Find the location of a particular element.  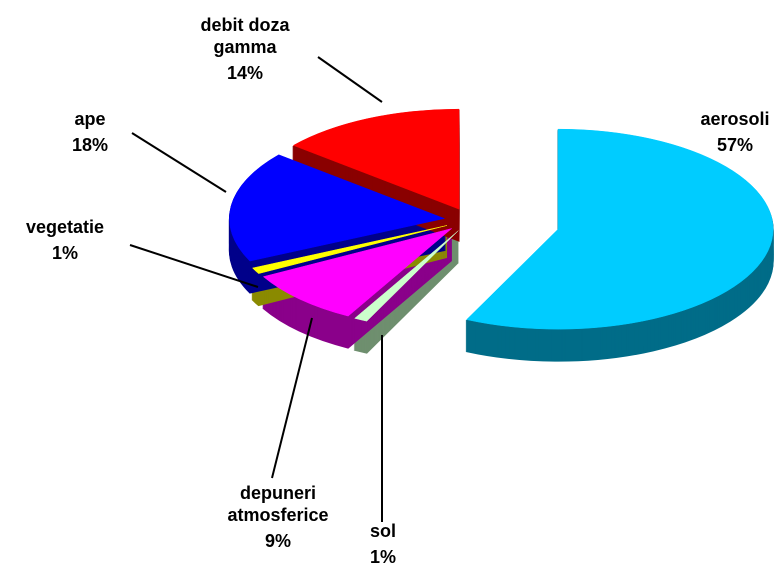

value-label: 14% is located at coordinates (245, 73).